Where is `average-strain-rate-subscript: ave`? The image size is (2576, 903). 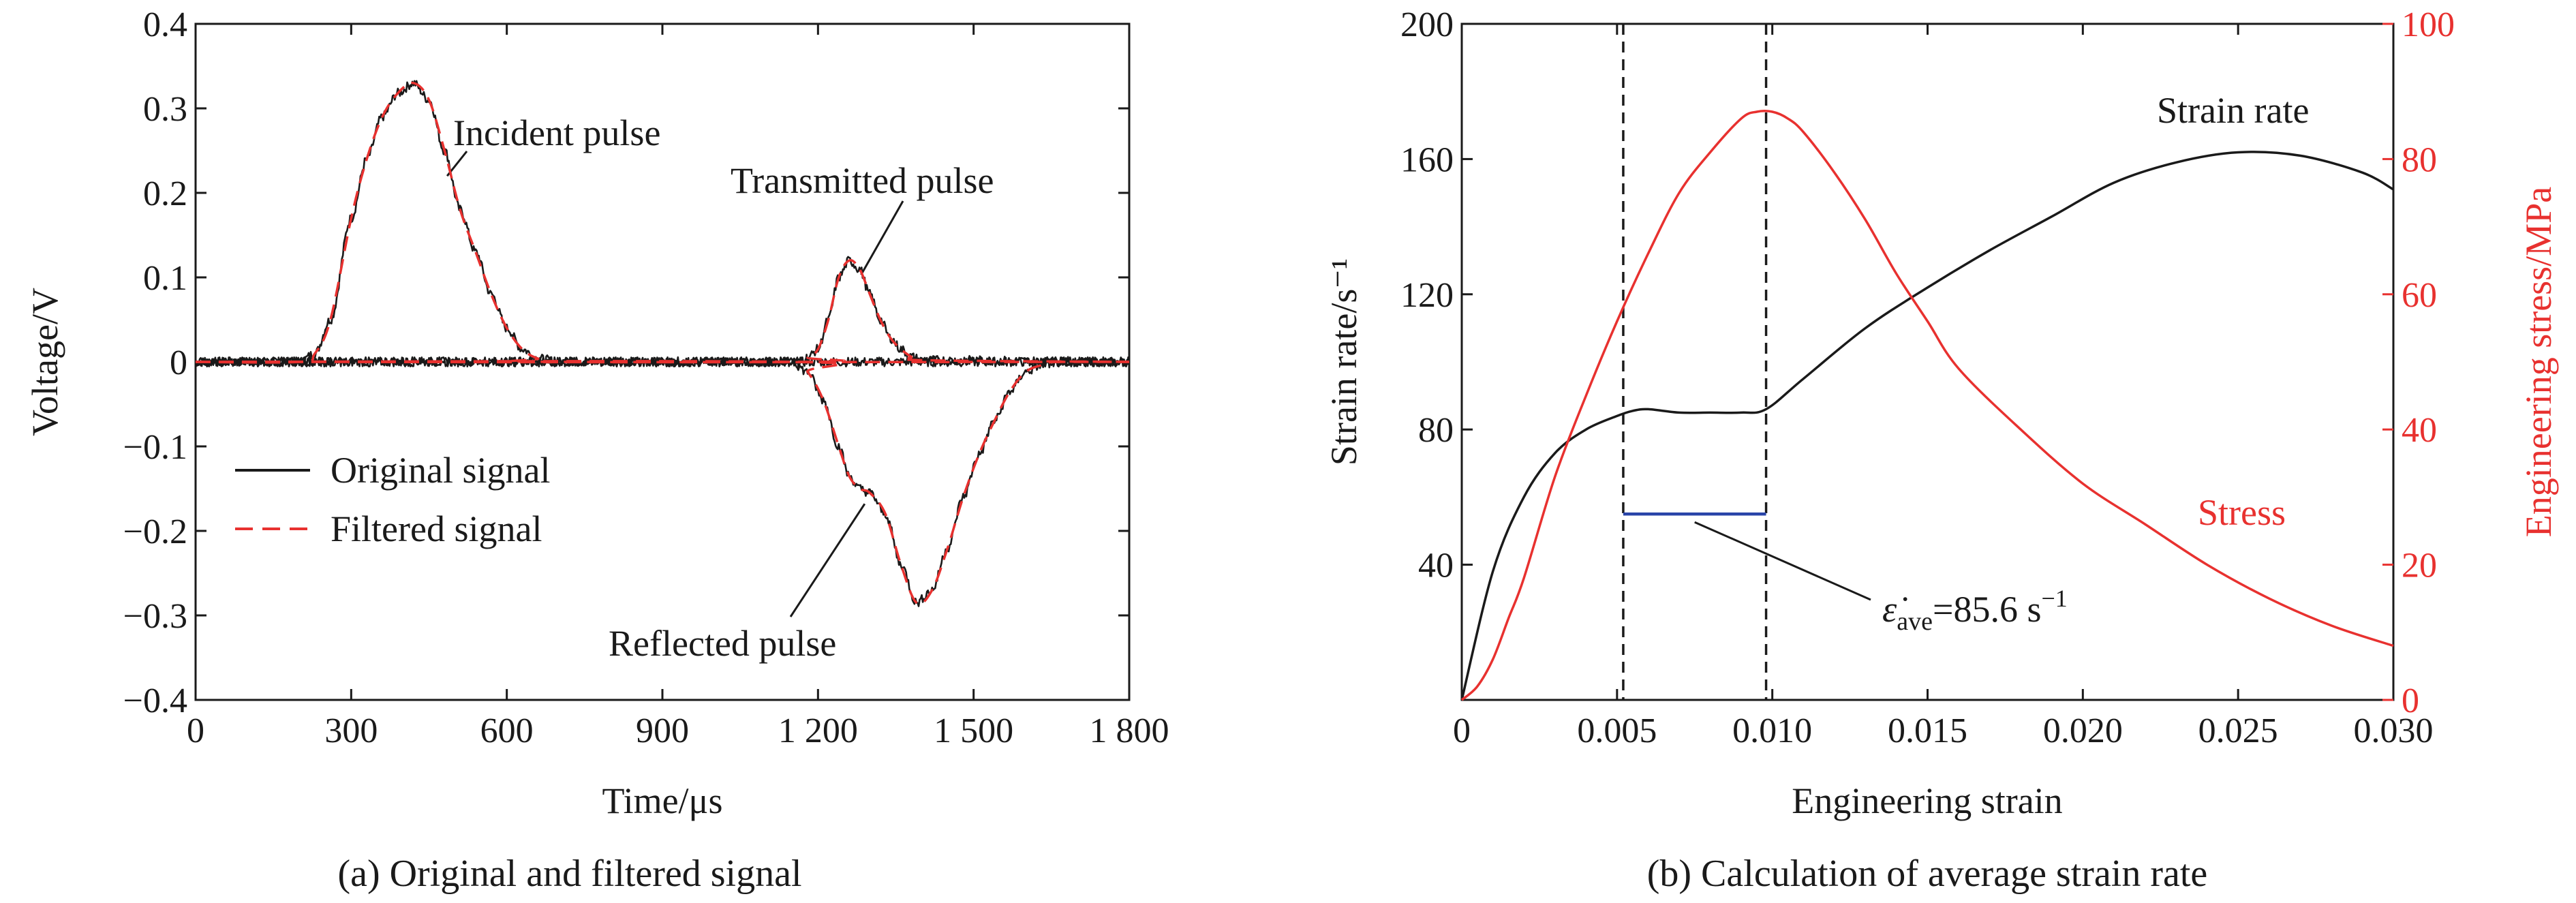 average-strain-rate-subscript: ave is located at coordinates (1915, 621).